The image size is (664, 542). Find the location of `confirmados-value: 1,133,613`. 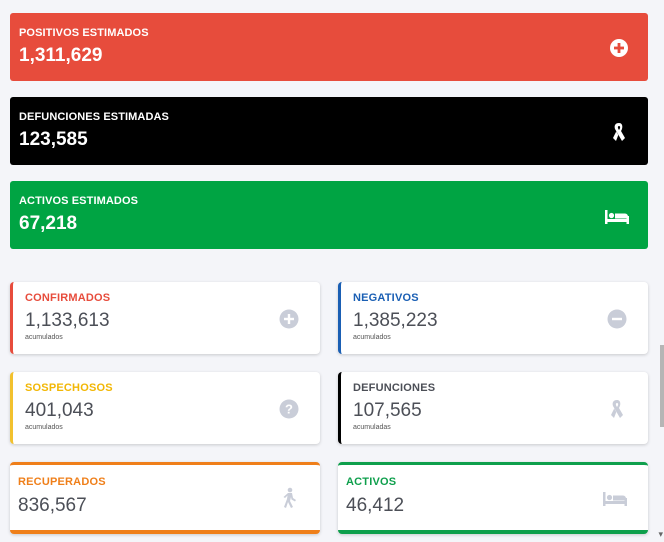

confirmados-value: 1,133,613 is located at coordinates (67, 320).